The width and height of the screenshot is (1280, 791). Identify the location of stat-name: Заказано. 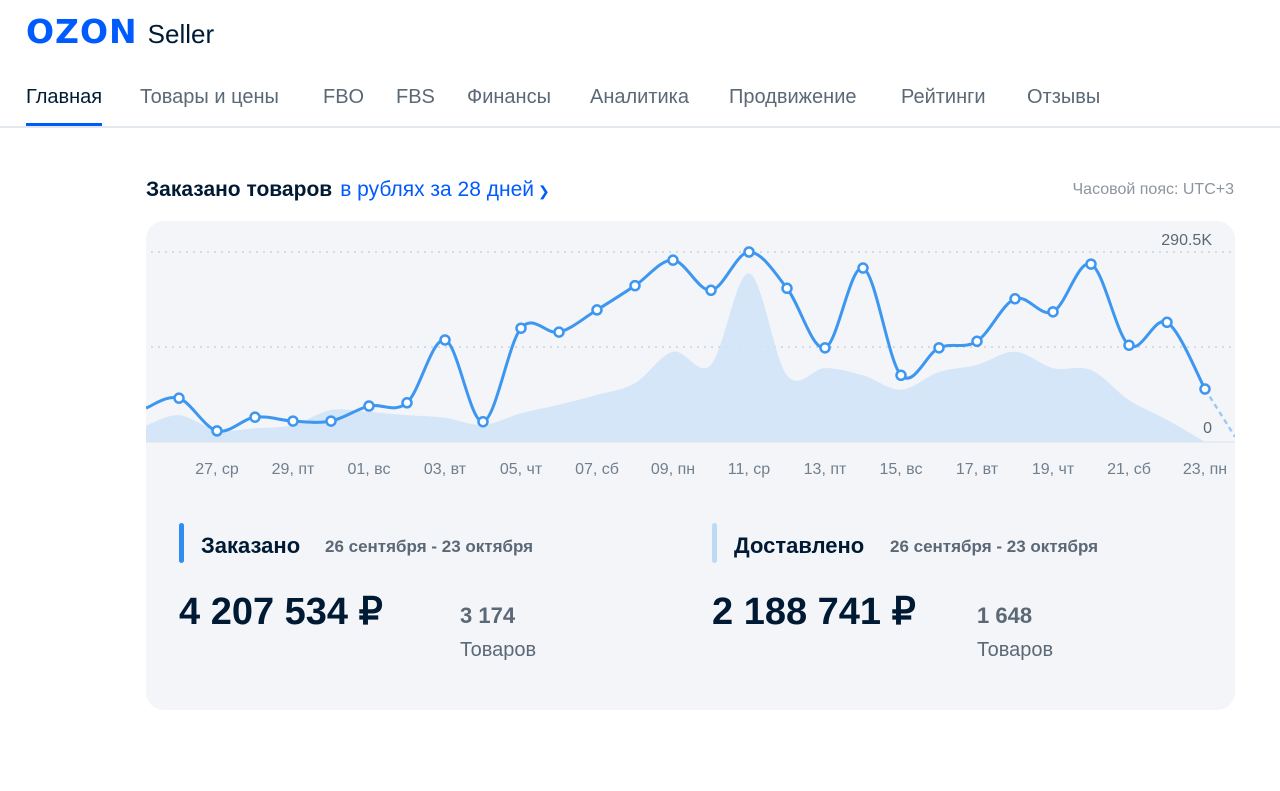
(251, 545).